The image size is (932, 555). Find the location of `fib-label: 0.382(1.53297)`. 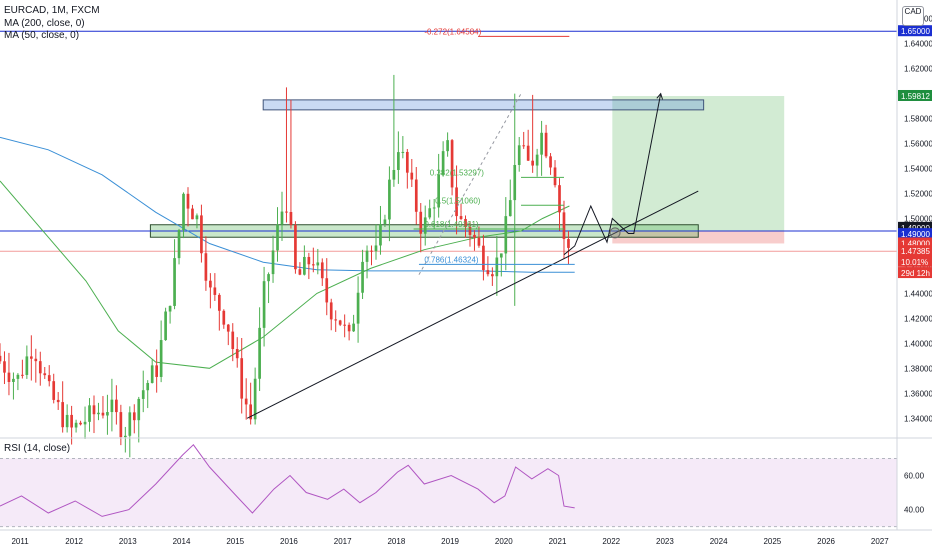

fib-label: 0.382(1.53297) is located at coordinates (457, 172).